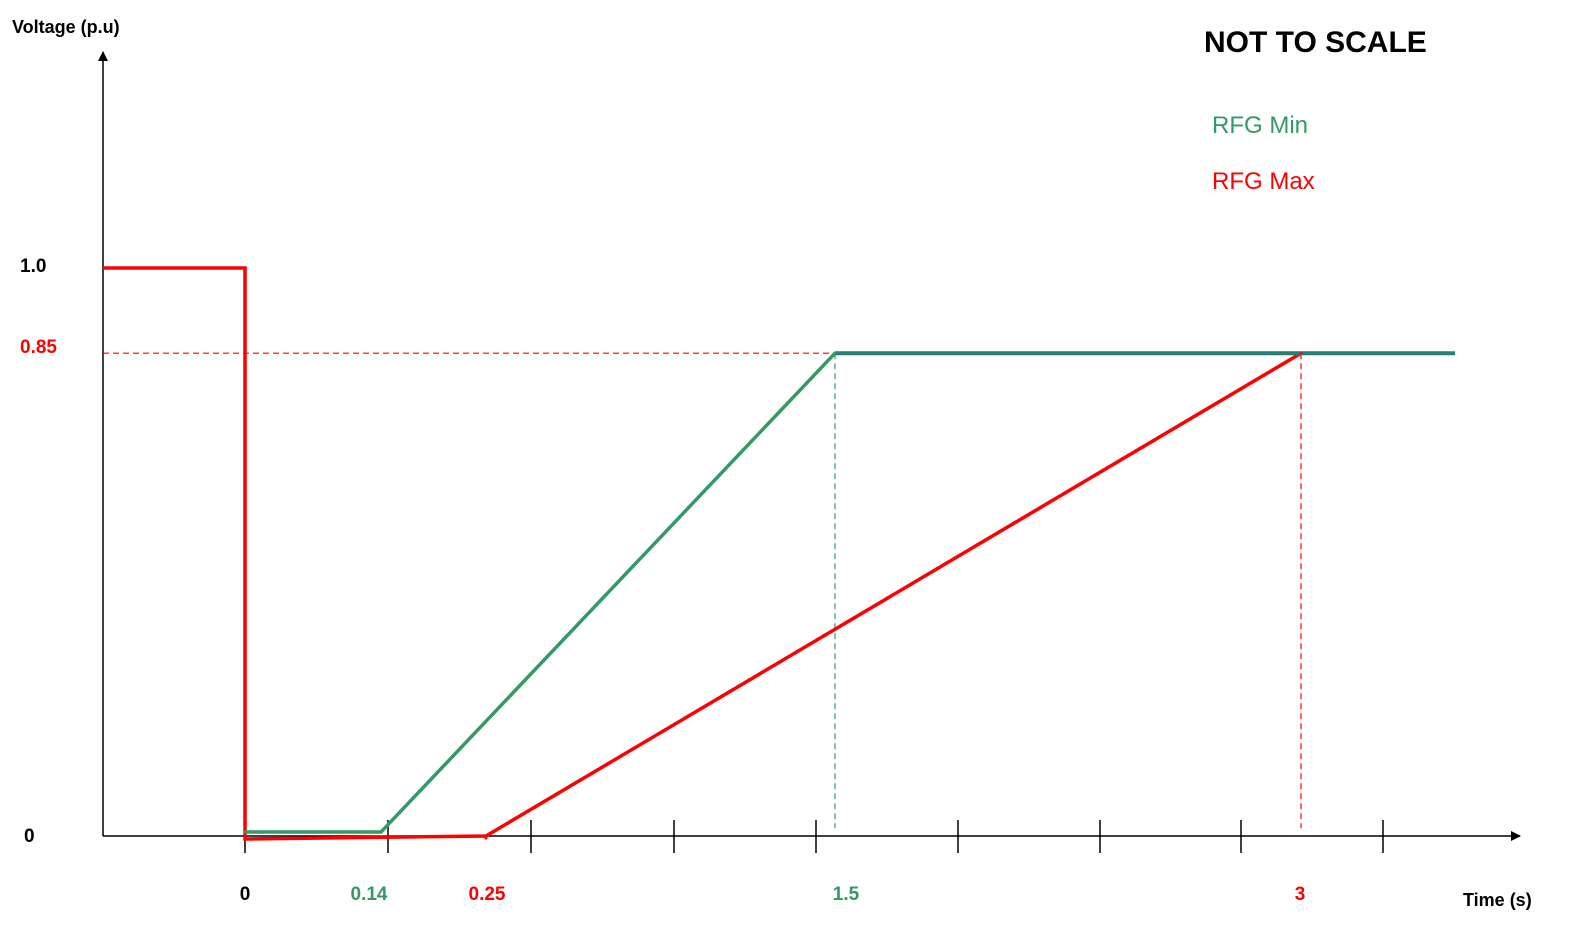 The width and height of the screenshot is (1590, 930). I want to click on x-tick-label: 0, so click(245, 894).